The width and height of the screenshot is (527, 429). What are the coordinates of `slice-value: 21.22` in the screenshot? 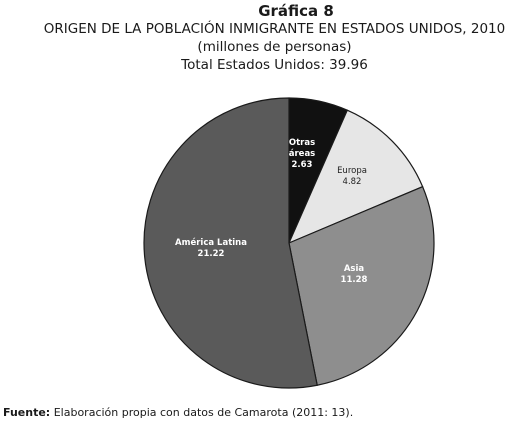 It's located at (211, 254).